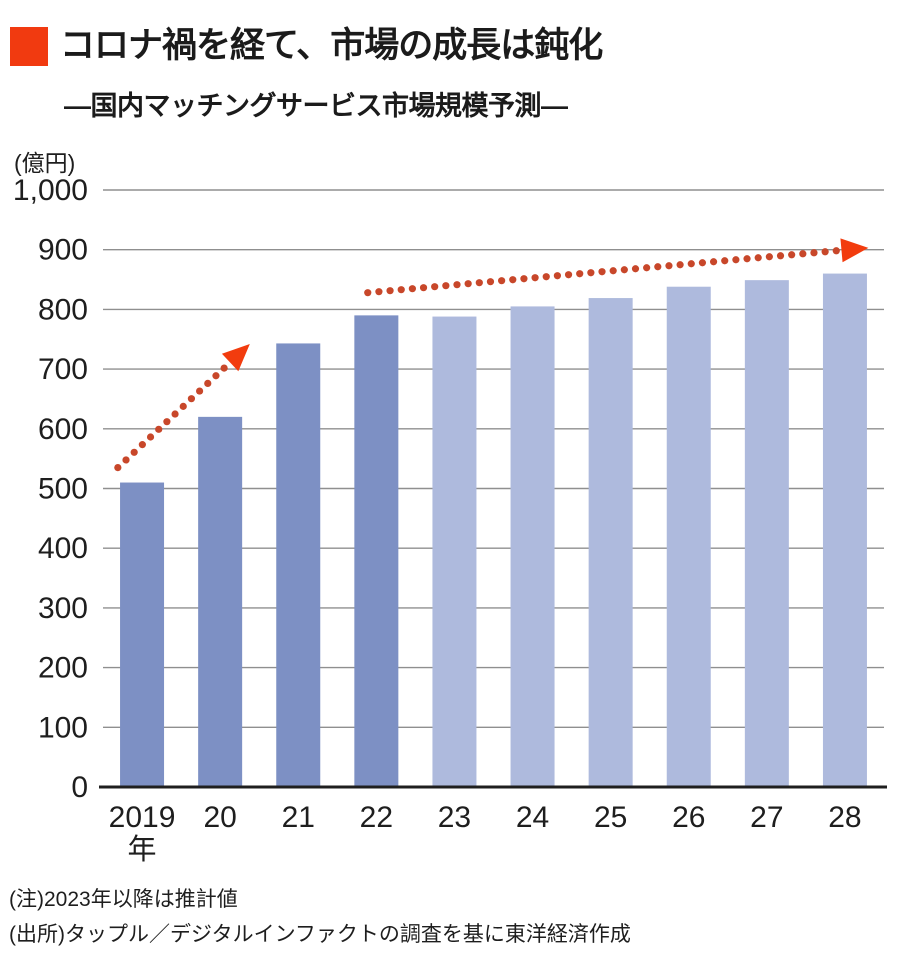 This screenshot has height=971, width=900. I want to click on bar-2019, so click(142, 634).